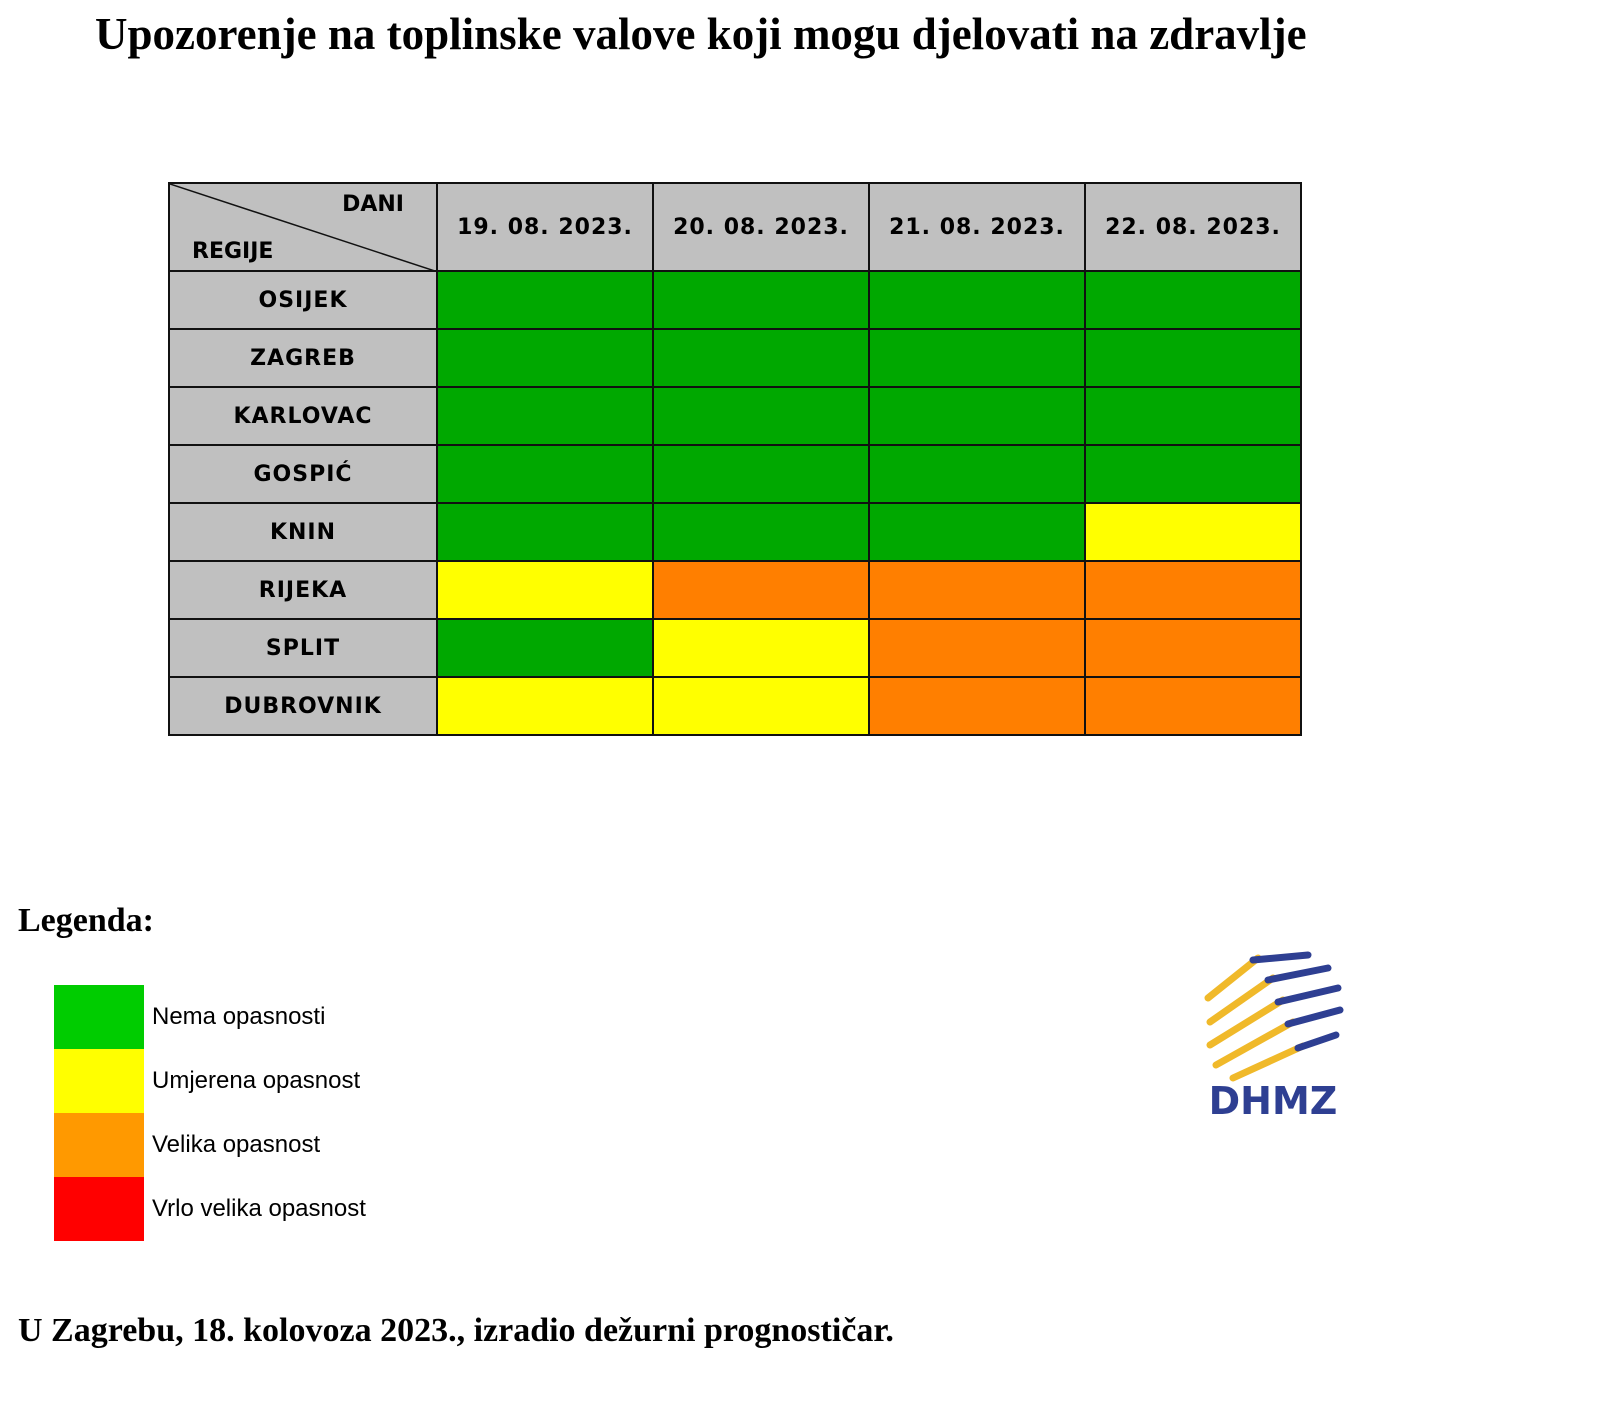  What do you see at coordinates (236, 1144) in the screenshot?
I see `legend-label: Velika opasnost` at bounding box center [236, 1144].